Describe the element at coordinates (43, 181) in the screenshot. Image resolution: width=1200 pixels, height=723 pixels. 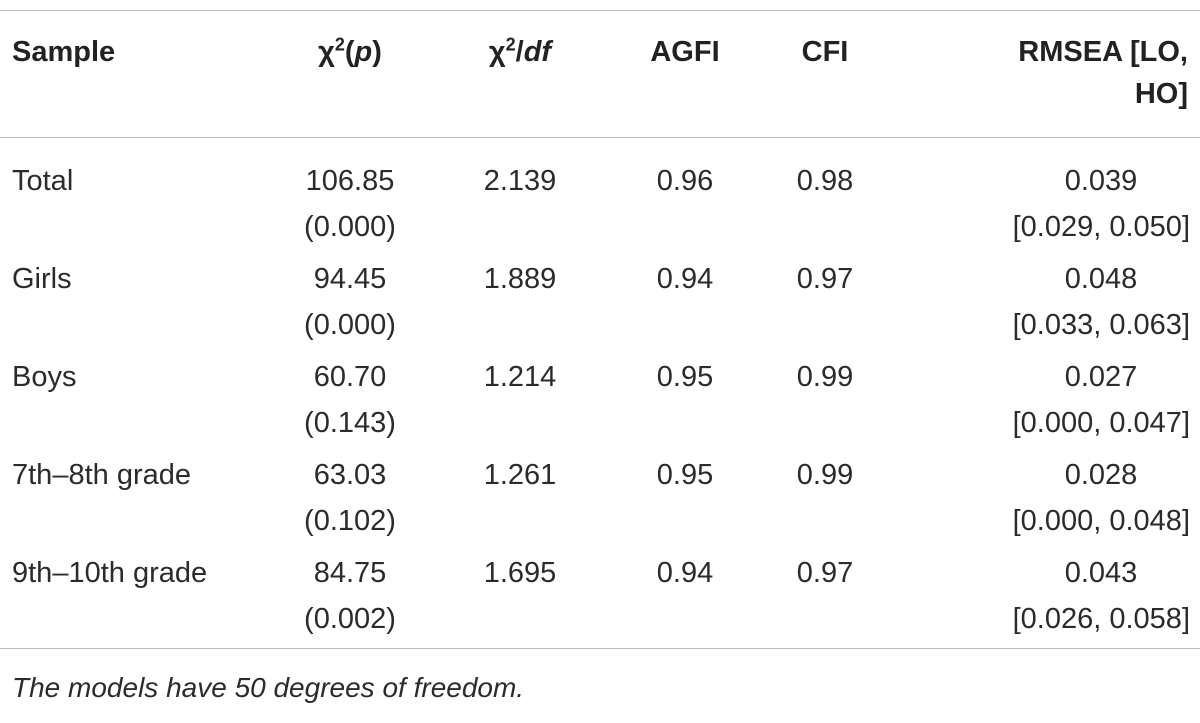
I see `cell-sample: Total` at that location.